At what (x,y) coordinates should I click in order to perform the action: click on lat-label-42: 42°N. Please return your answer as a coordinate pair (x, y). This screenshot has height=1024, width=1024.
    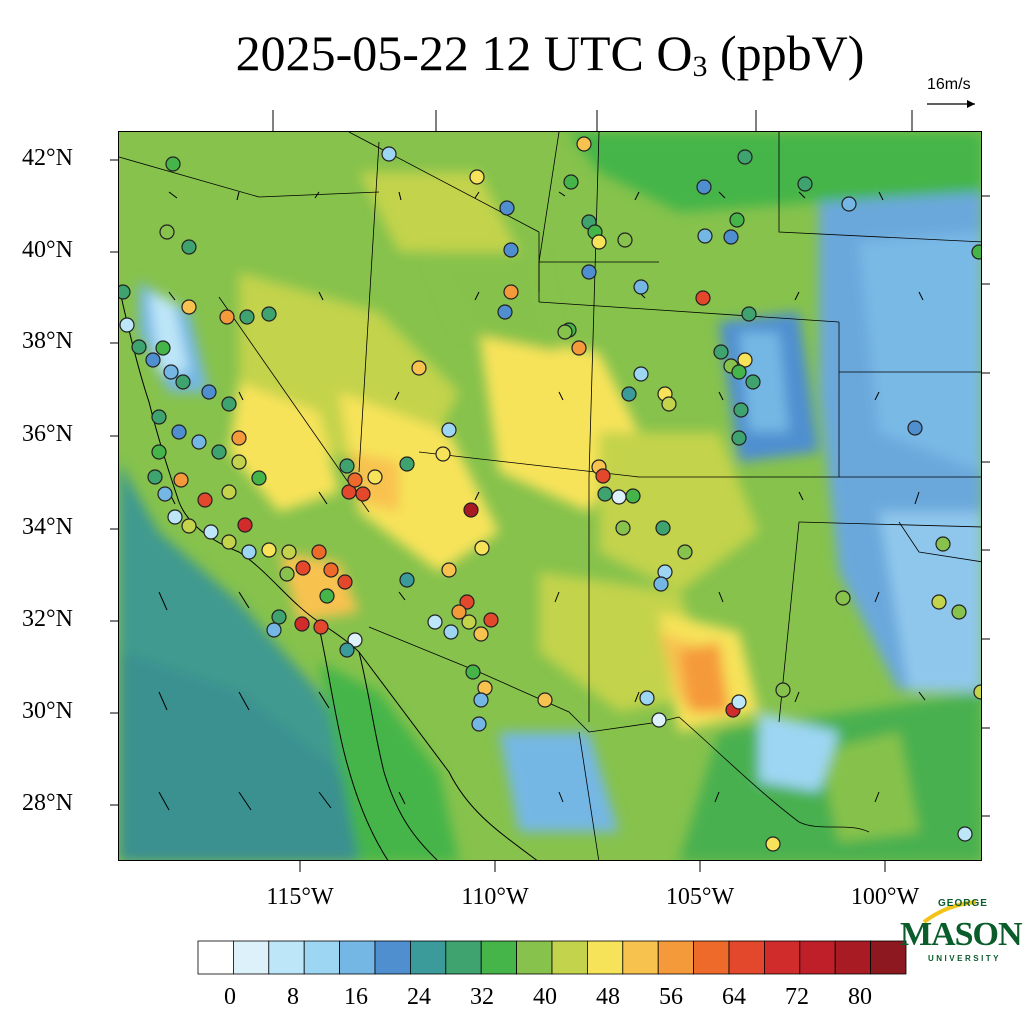
    Looking at the image, I should click on (47, 158).